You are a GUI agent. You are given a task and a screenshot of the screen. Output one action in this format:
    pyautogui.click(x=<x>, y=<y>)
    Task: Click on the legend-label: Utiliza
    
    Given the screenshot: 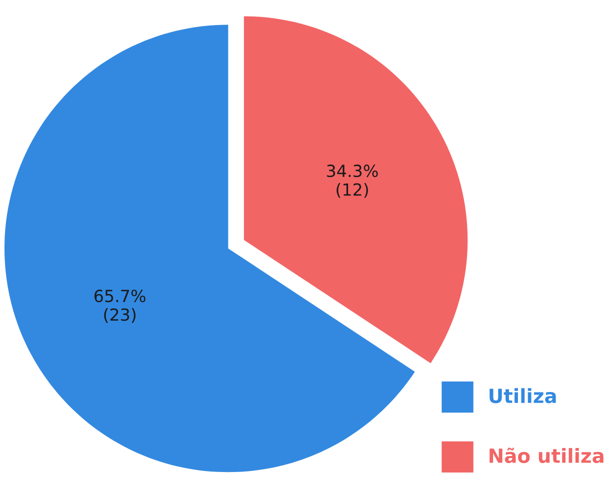 What is the action you would take?
    pyautogui.click(x=523, y=396)
    